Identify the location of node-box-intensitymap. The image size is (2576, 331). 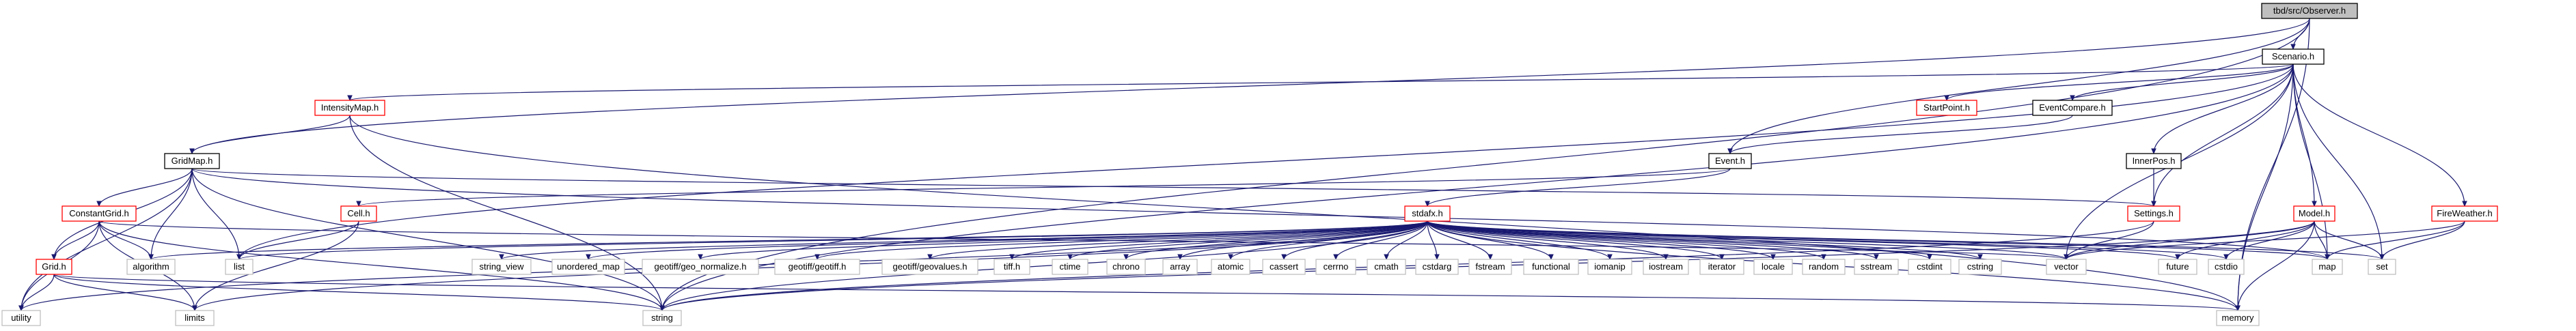
(349, 108).